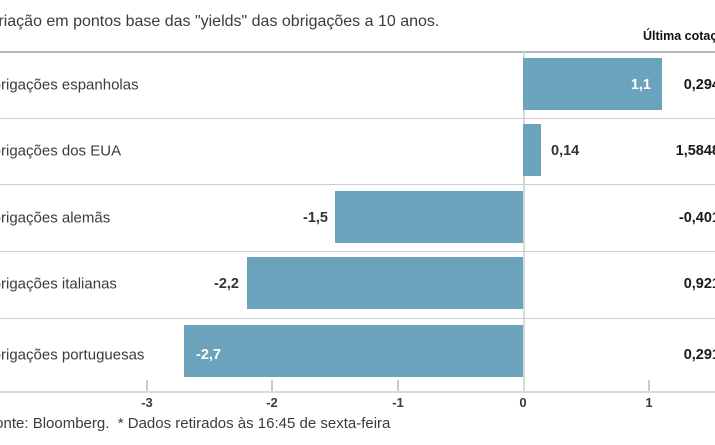  I want to click on bar-usa, so click(532, 150).